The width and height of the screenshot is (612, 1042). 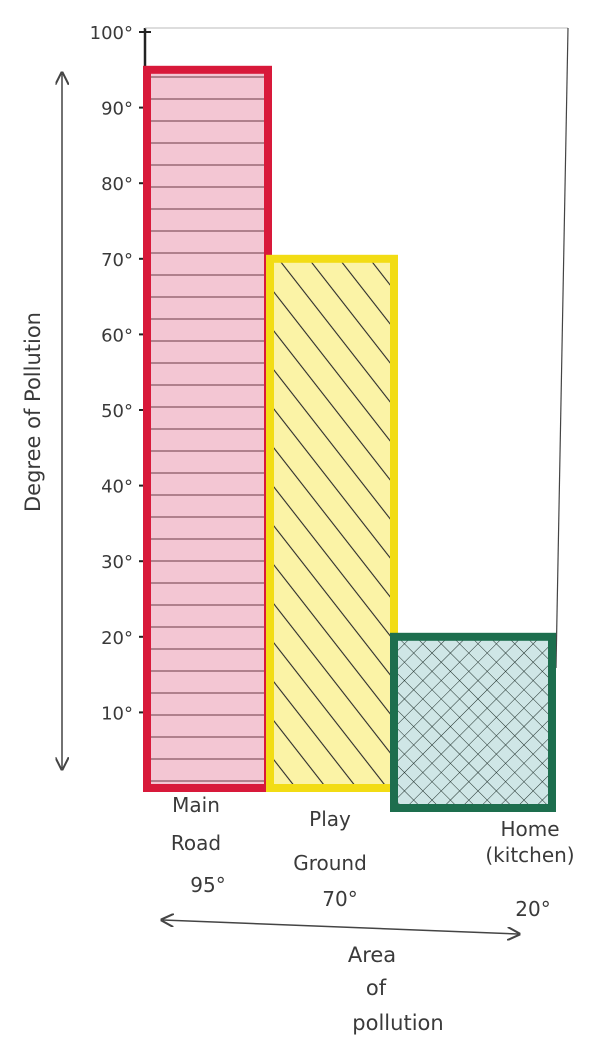 What do you see at coordinates (473, 722) in the screenshot?
I see `bar-home-kitchen` at bounding box center [473, 722].